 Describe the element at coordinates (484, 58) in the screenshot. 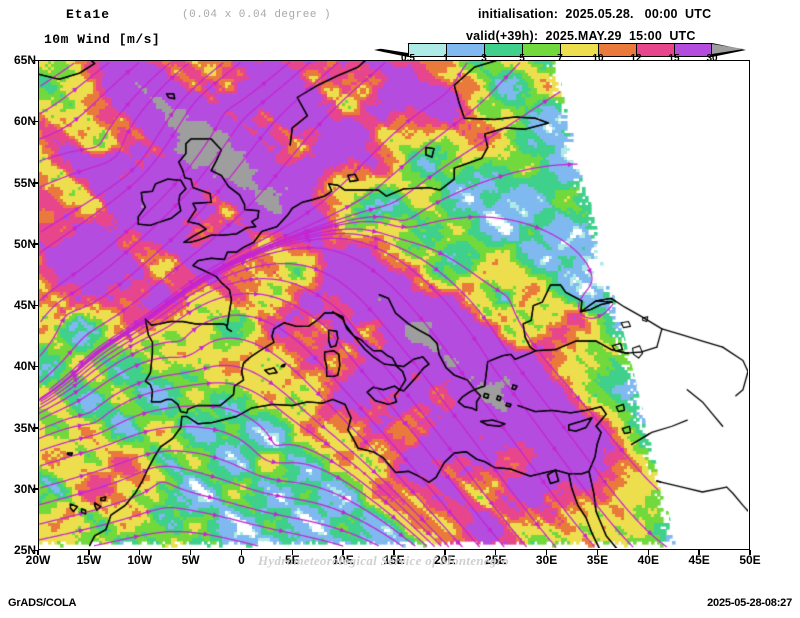

I see `colorbar-tick-3: 3` at that location.